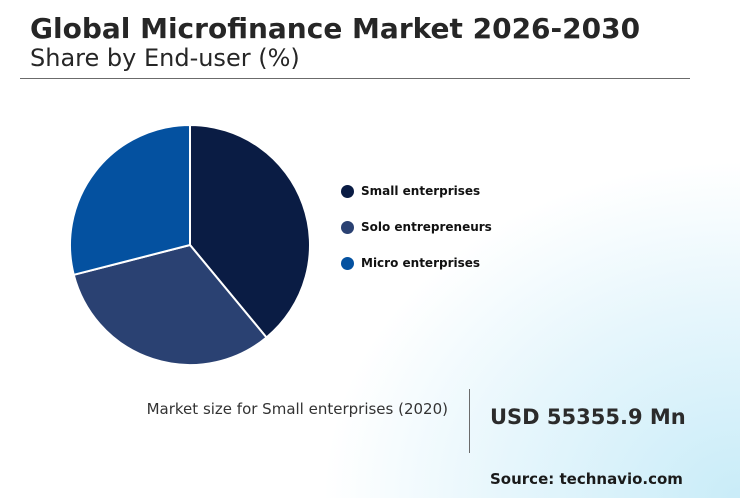 This screenshot has width=740, height=498. I want to click on pie-slice-small-enterprises, so click(250, 231).